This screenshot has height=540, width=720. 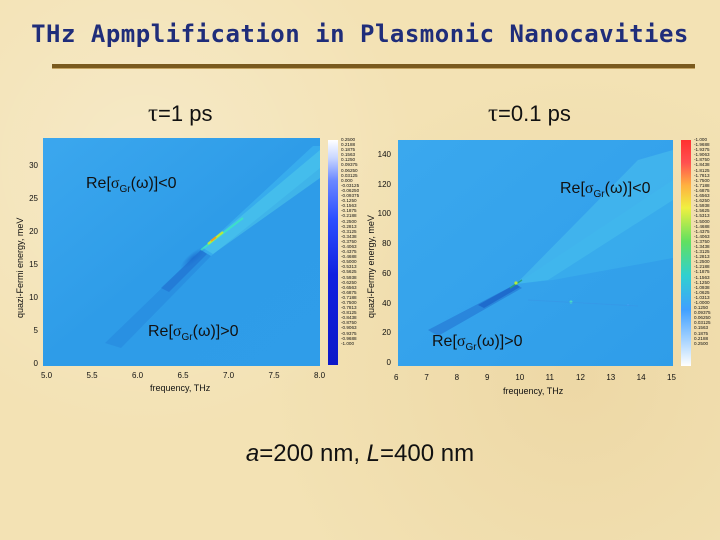 I want to click on x-tick-label: 6.5, so click(x=183, y=375).